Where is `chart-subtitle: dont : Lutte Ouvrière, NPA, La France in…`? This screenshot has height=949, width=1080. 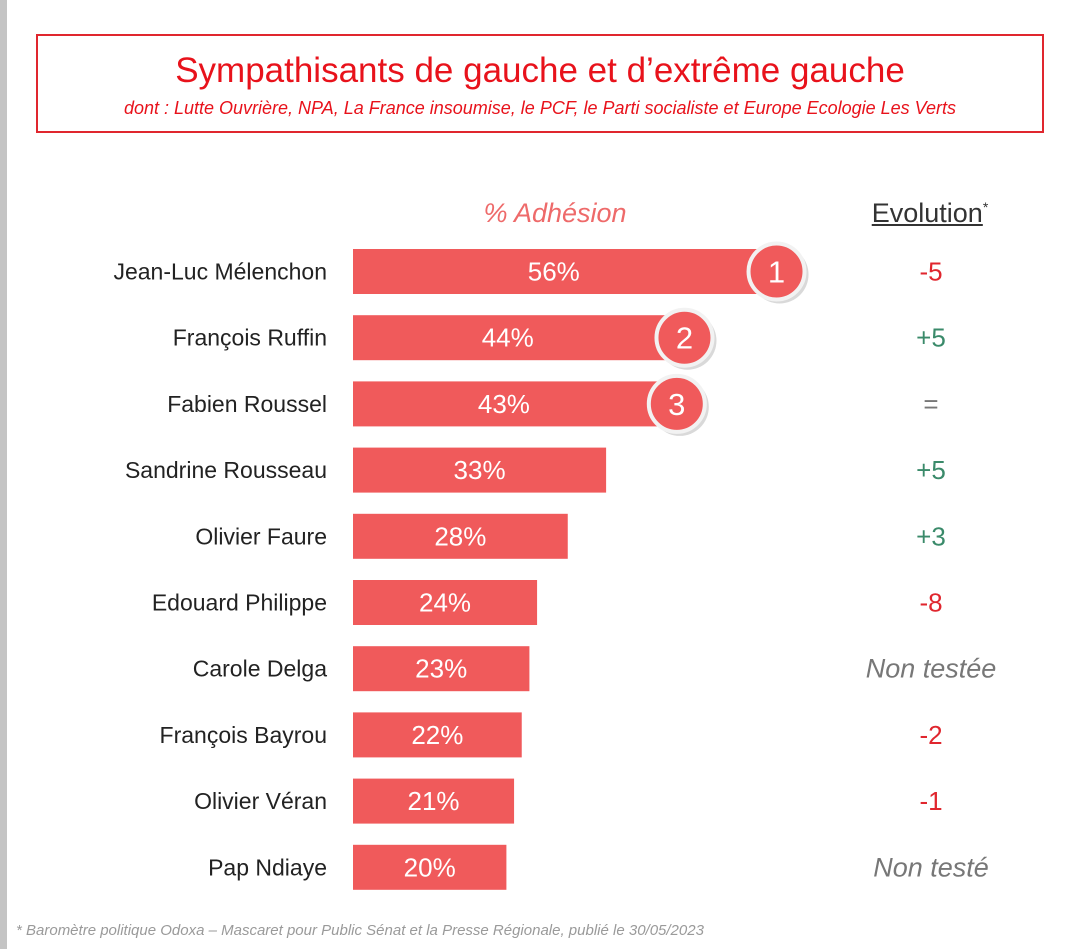
chart-subtitle: dont : Lutte Ouvrière, NPA, La France in… is located at coordinates (540, 108).